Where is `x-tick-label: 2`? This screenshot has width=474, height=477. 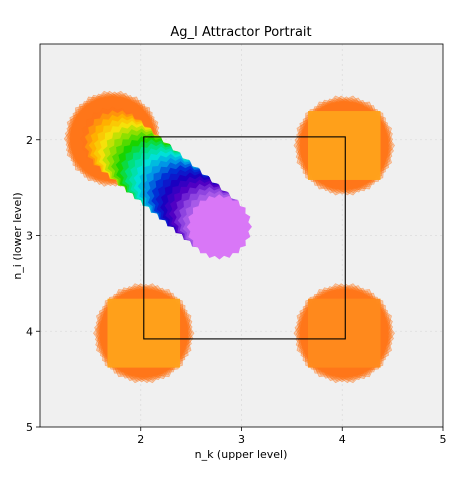 x-tick-label: 2 is located at coordinates (140, 439).